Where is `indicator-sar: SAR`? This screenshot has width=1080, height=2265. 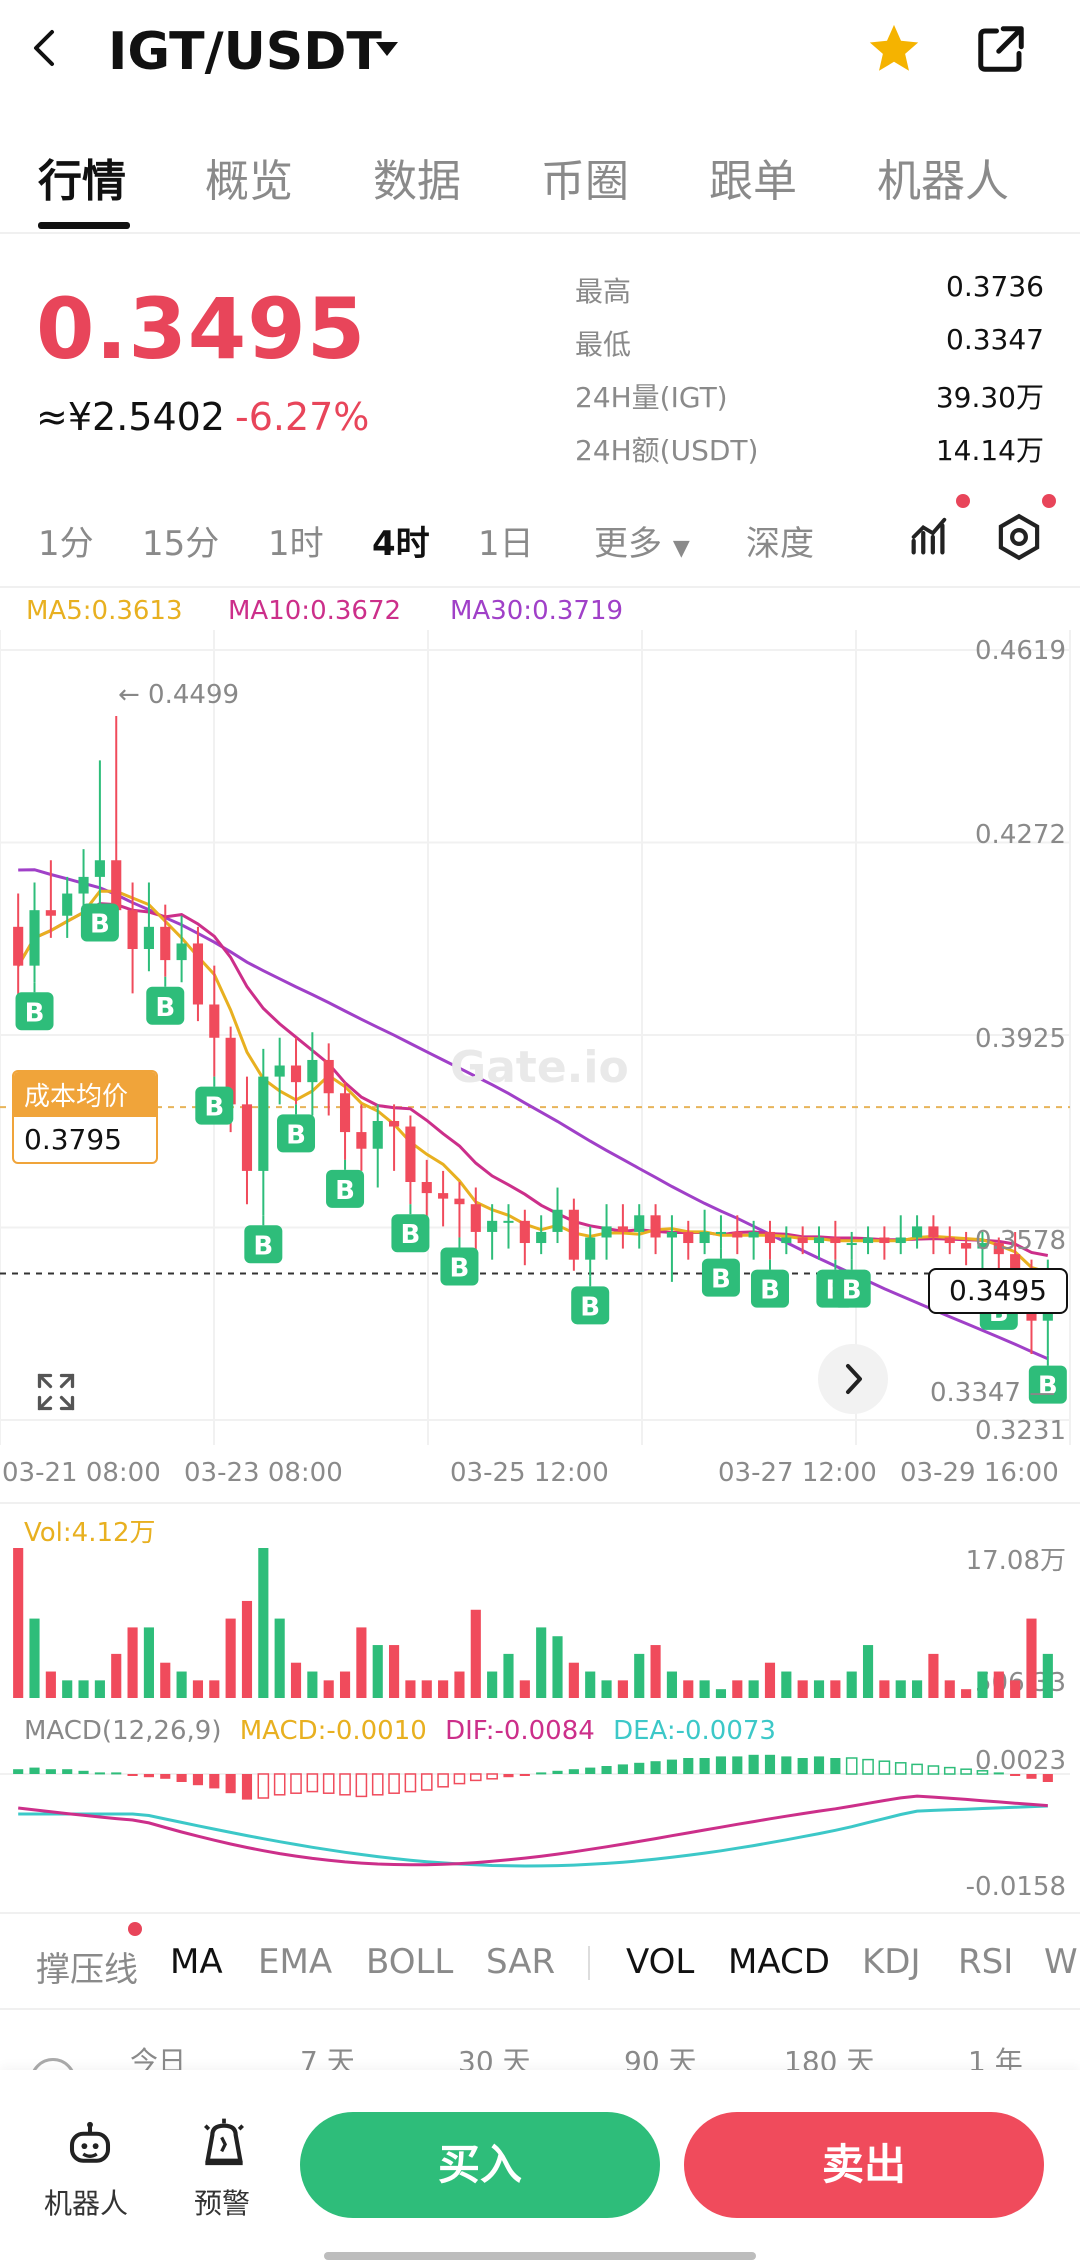 indicator-sar: SAR is located at coordinates (521, 1962).